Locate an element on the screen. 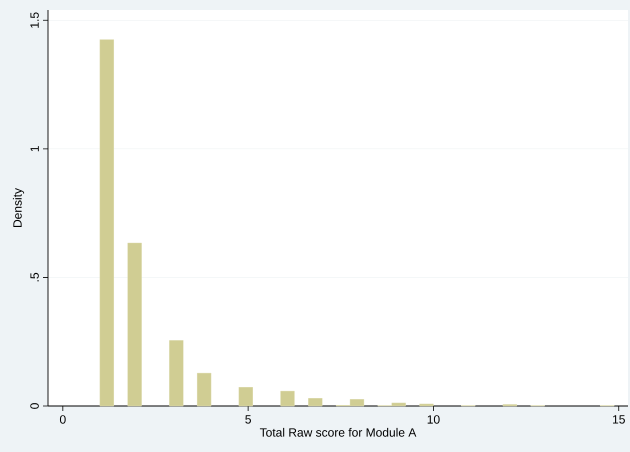 The image size is (630, 452). x-tick-label: 10 is located at coordinates (434, 419).